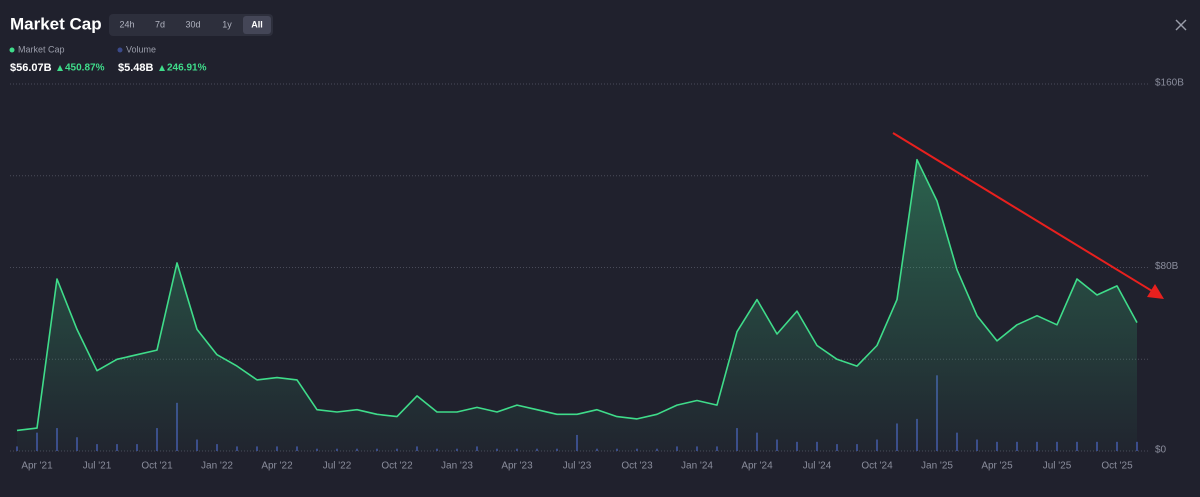  Describe the element at coordinates (877, 466) in the screenshot. I see `x-tick-label: Oct '24` at that location.